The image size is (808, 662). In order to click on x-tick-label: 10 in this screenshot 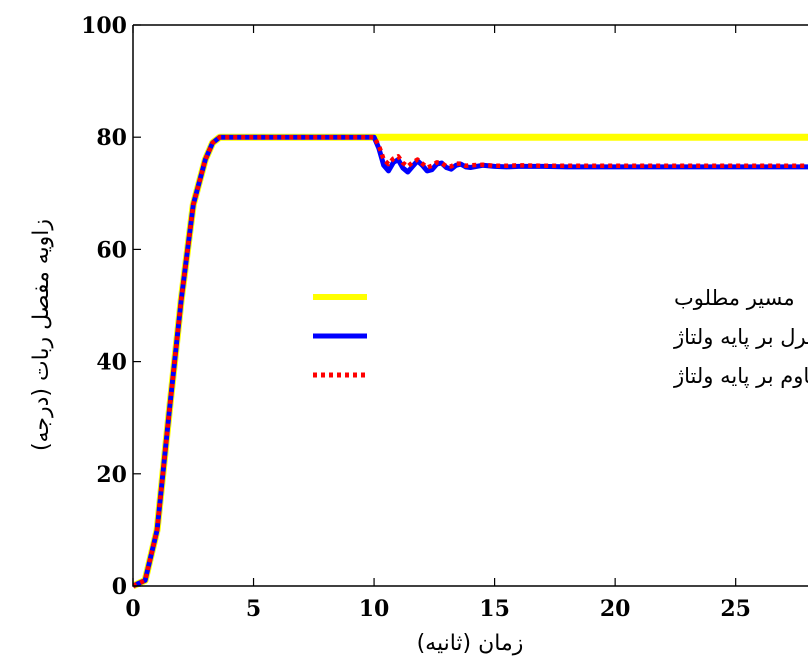, I will do `click(374, 609)`.